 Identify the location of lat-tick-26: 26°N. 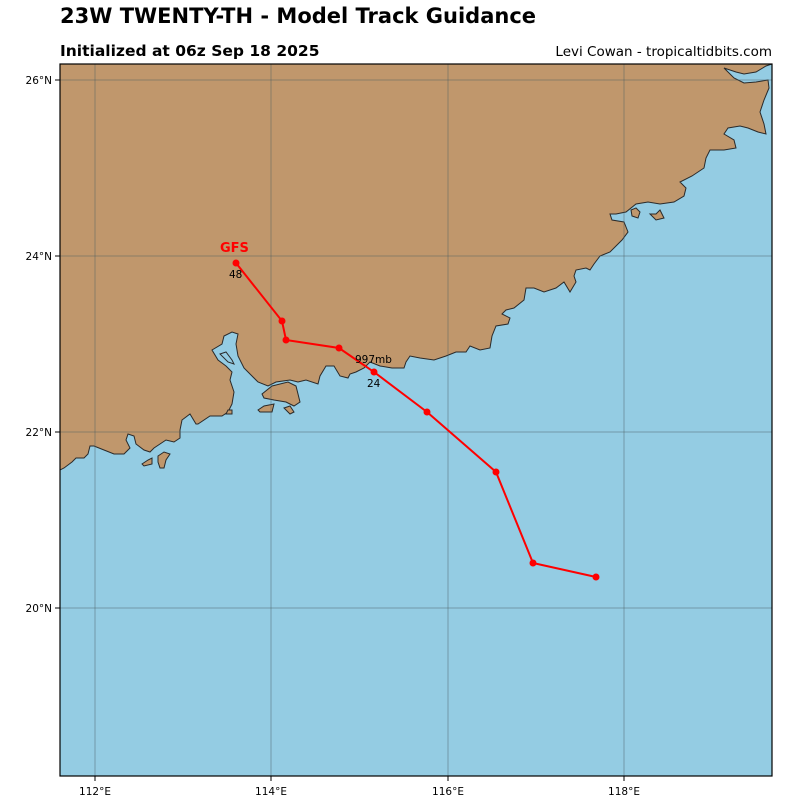
(39, 81).